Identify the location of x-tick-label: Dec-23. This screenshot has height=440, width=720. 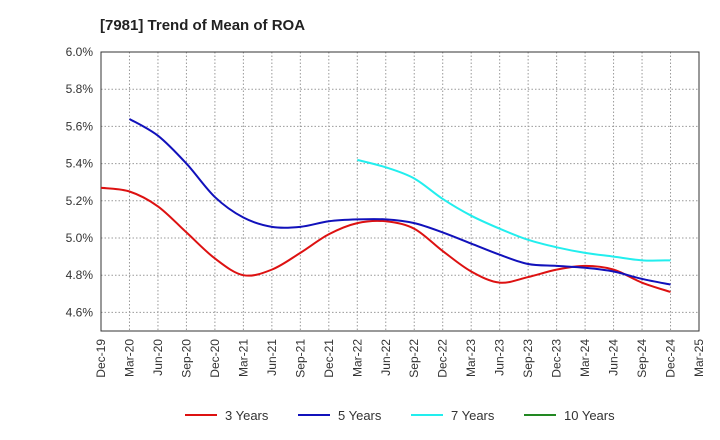
(557, 358).